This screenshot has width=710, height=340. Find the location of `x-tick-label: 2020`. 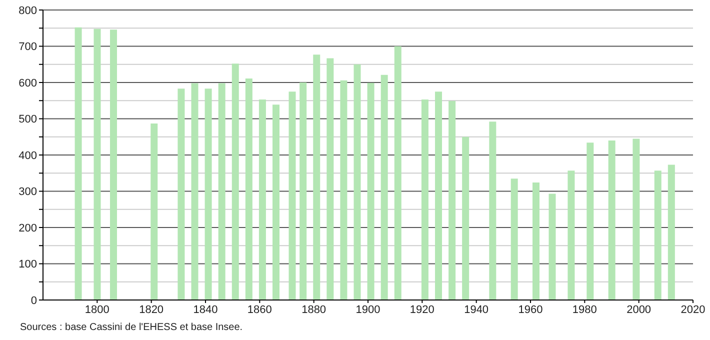

x-tick-label: 2020 is located at coordinates (693, 310).